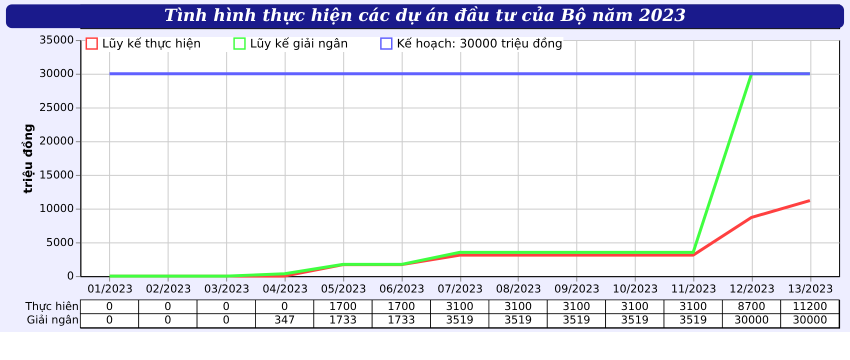 This screenshot has width=850, height=360. Describe the element at coordinates (752, 289) in the screenshot. I see `x-tick-label: 12/2023` at that location.